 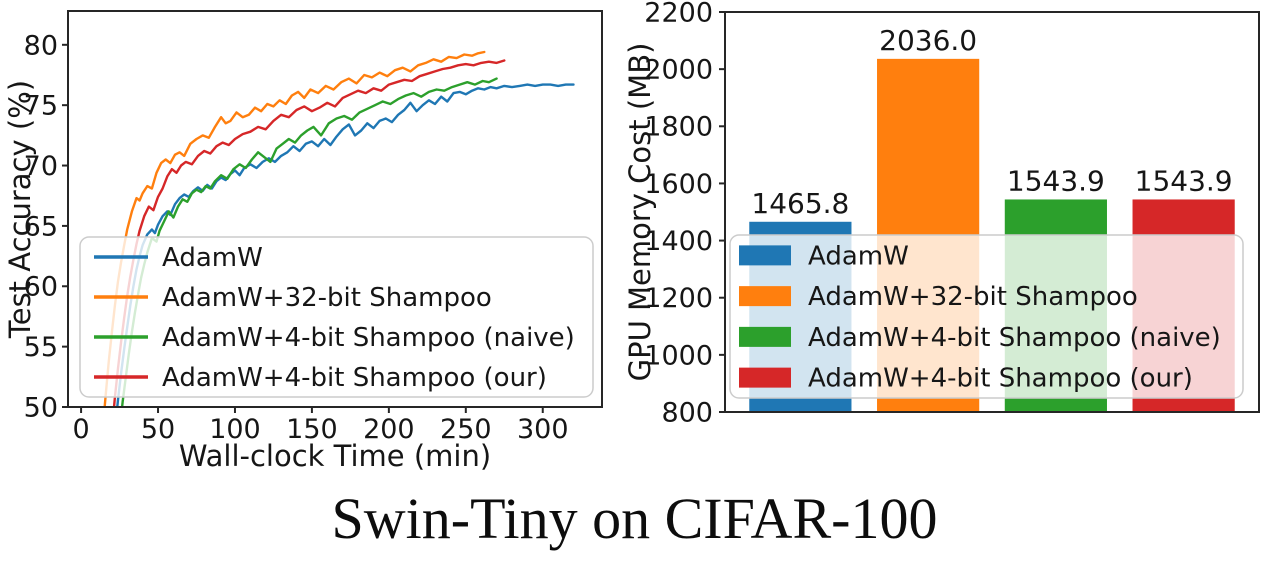 I want to click on y-axis-label: Test Accuracy (%), so click(x=20, y=209).